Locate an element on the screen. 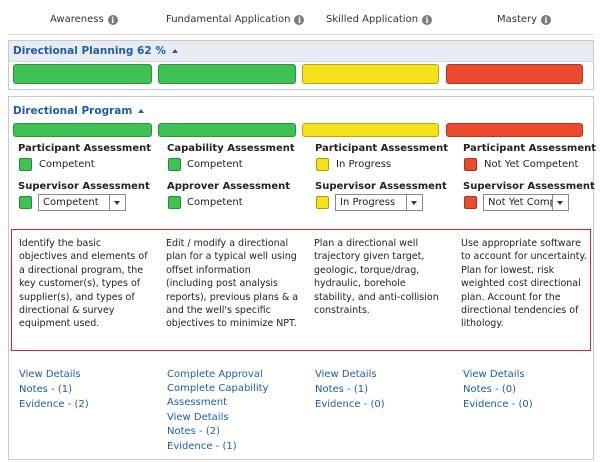 Image resolution: width=600 pixels, height=462 pixels. planning-bar-skilled is located at coordinates (370, 74).